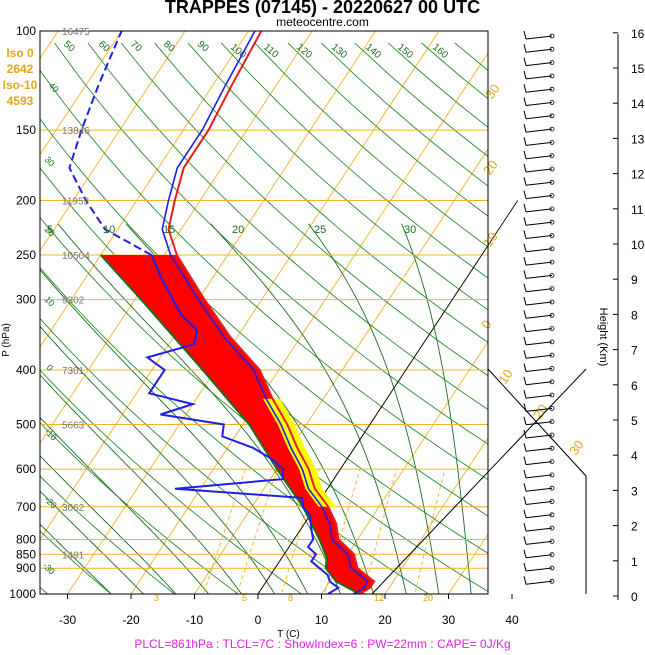 This screenshot has width=645, height=655. I want to click on x-tick-label: 0, so click(258, 620).